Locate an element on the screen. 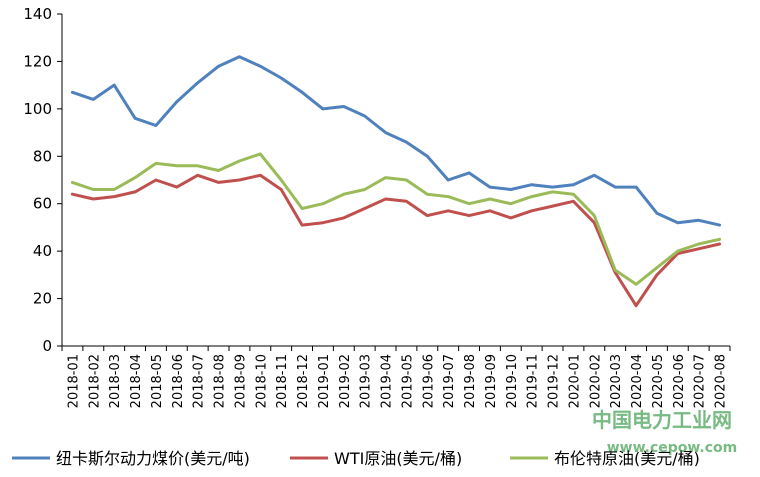  x-tick-label: 2019-08 is located at coordinates (470, 381).